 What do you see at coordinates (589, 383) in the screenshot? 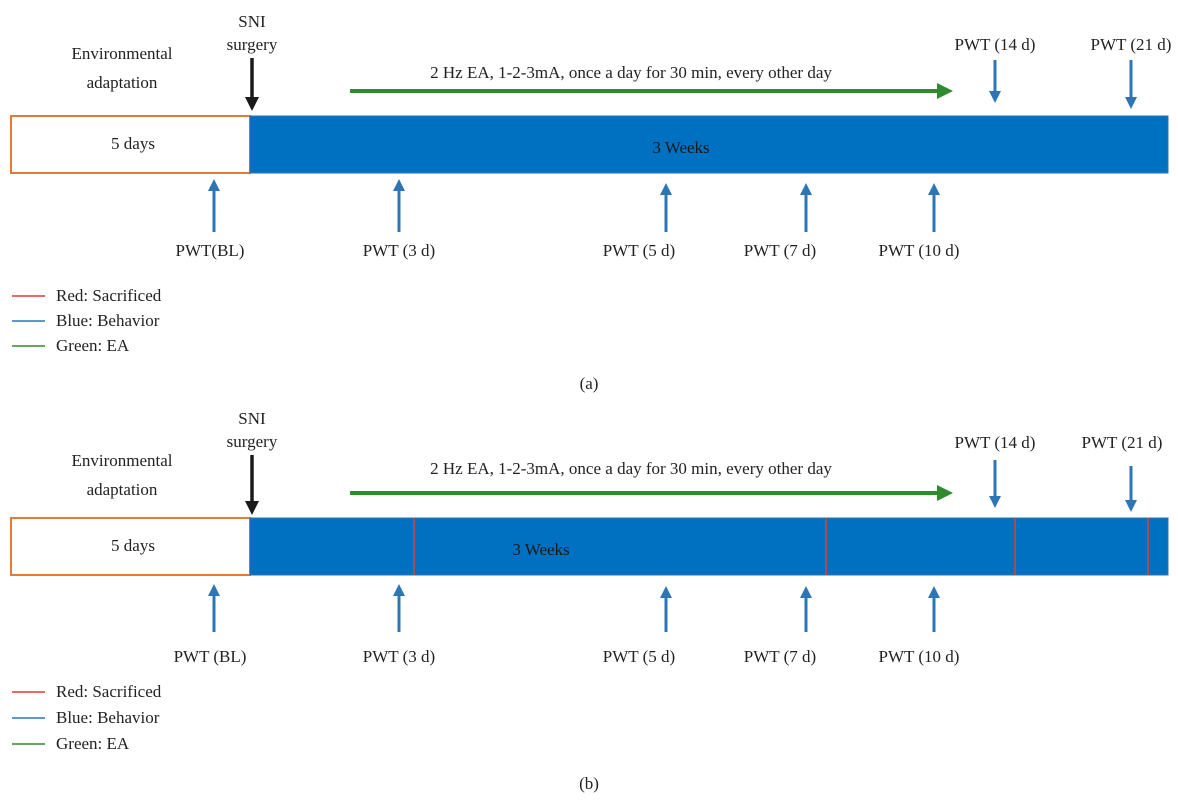
I see `panel-label: (a)` at bounding box center [589, 383].